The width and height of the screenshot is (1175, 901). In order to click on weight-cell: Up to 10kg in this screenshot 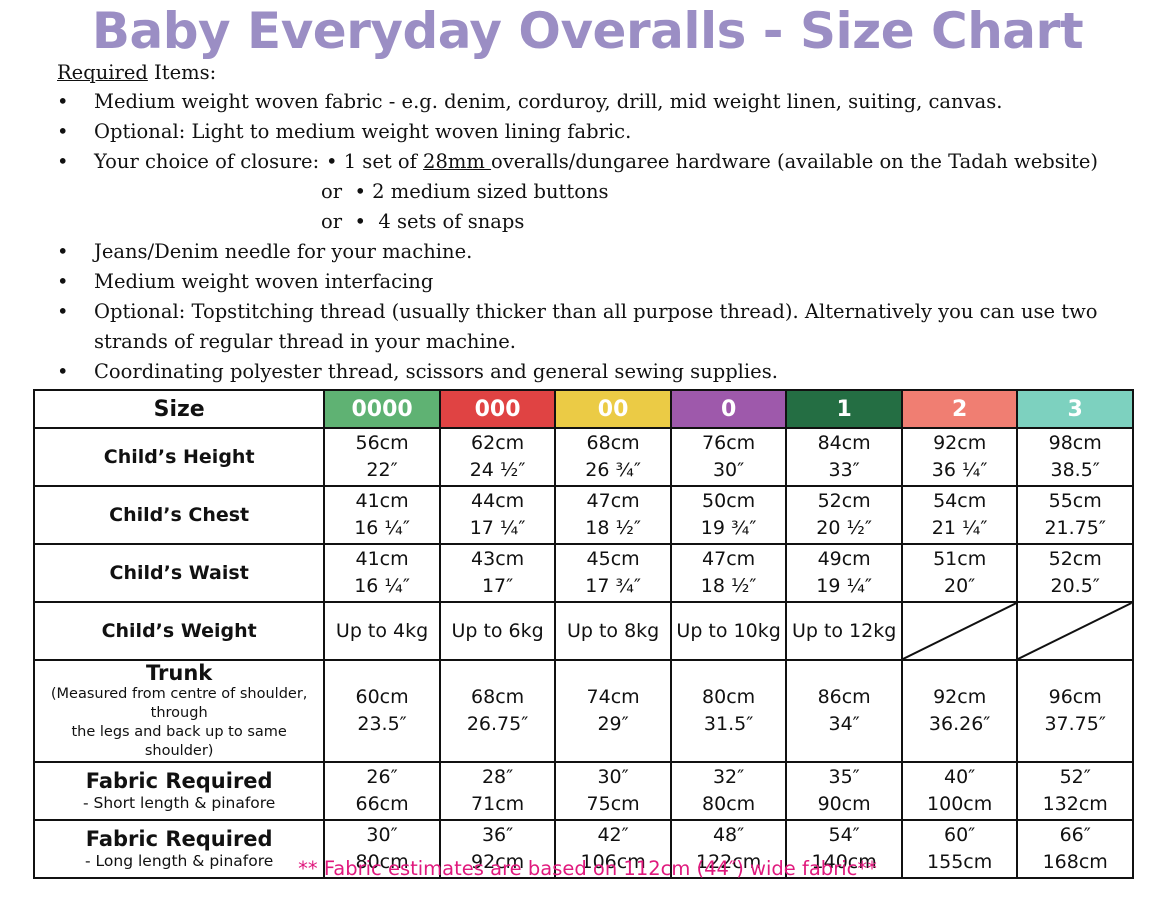, I will do `click(728, 631)`.